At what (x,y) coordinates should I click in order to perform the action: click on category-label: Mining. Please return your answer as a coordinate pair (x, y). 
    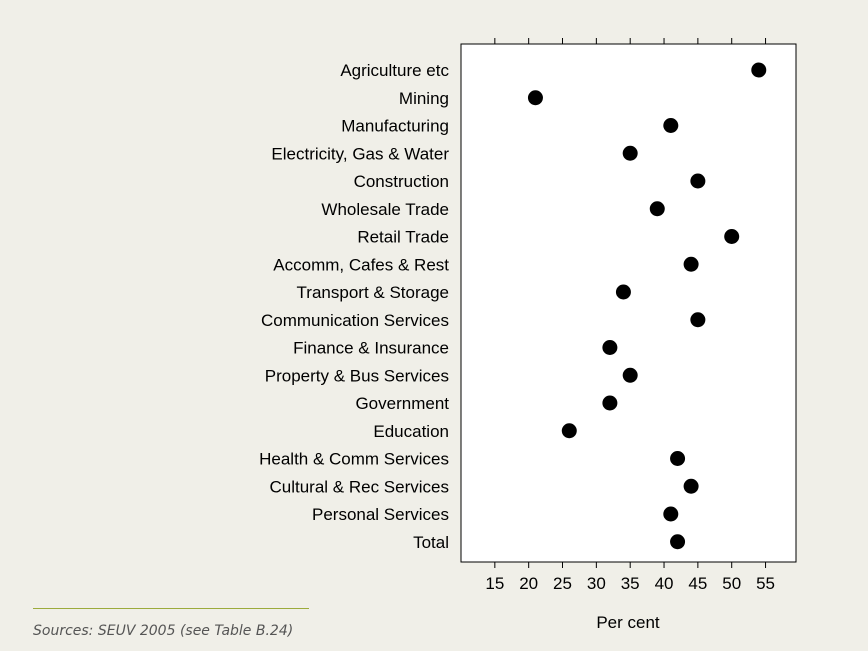
    Looking at the image, I should click on (424, 98).